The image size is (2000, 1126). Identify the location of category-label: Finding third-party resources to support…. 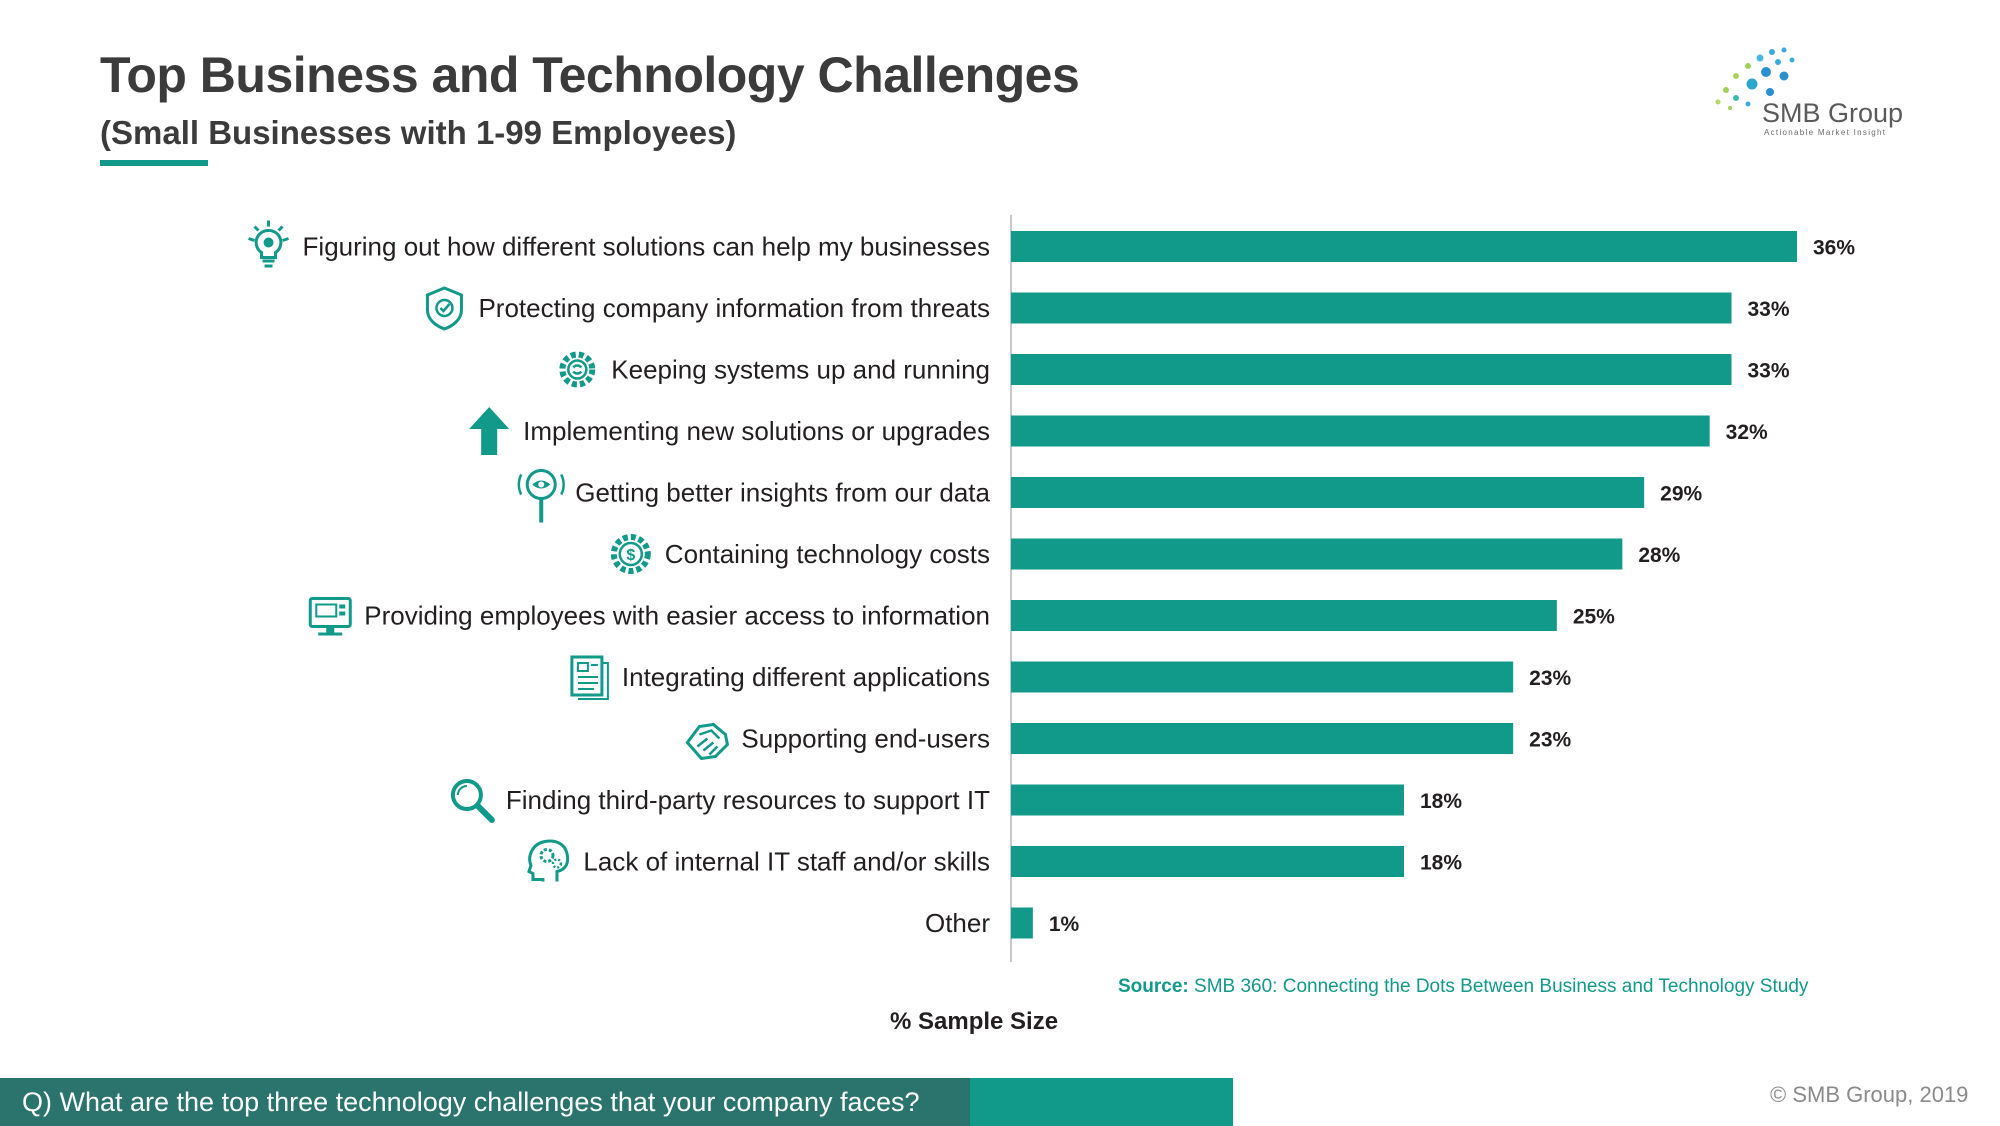
(748, 800).